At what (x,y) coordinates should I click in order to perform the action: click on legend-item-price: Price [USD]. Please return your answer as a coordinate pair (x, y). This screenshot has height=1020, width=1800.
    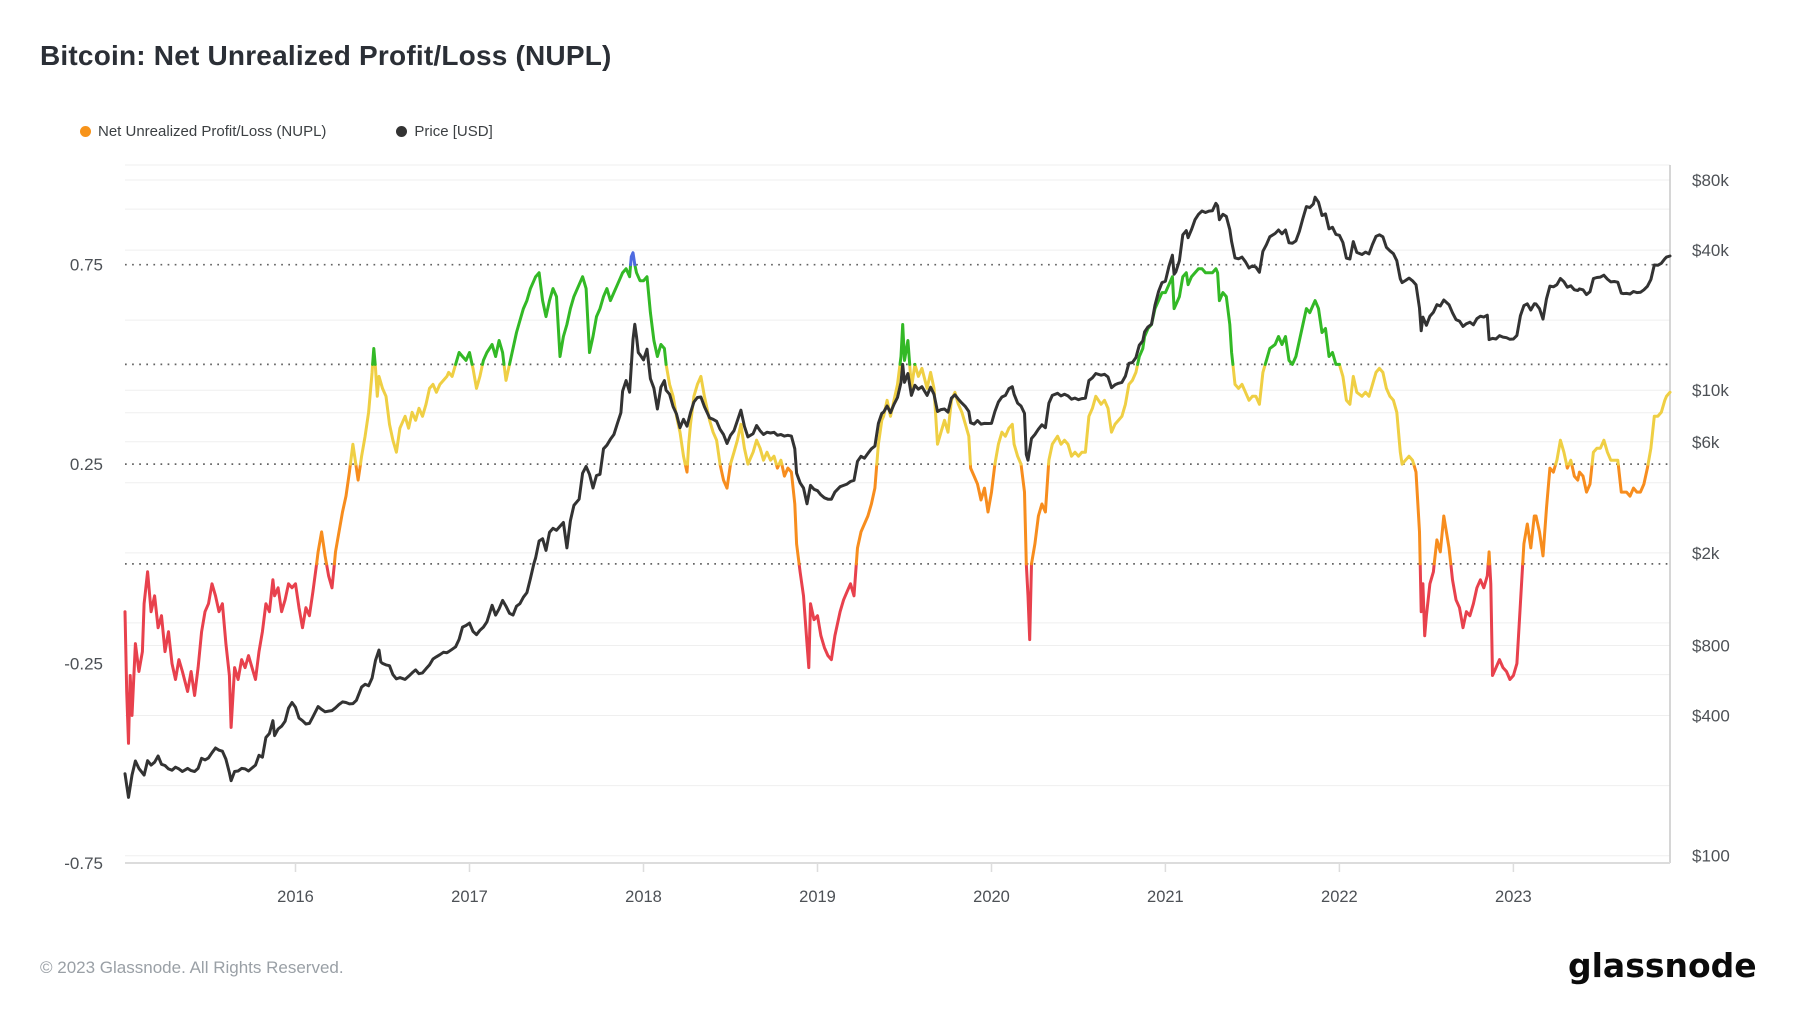
    Looking at the image, I should click on (444, 131).